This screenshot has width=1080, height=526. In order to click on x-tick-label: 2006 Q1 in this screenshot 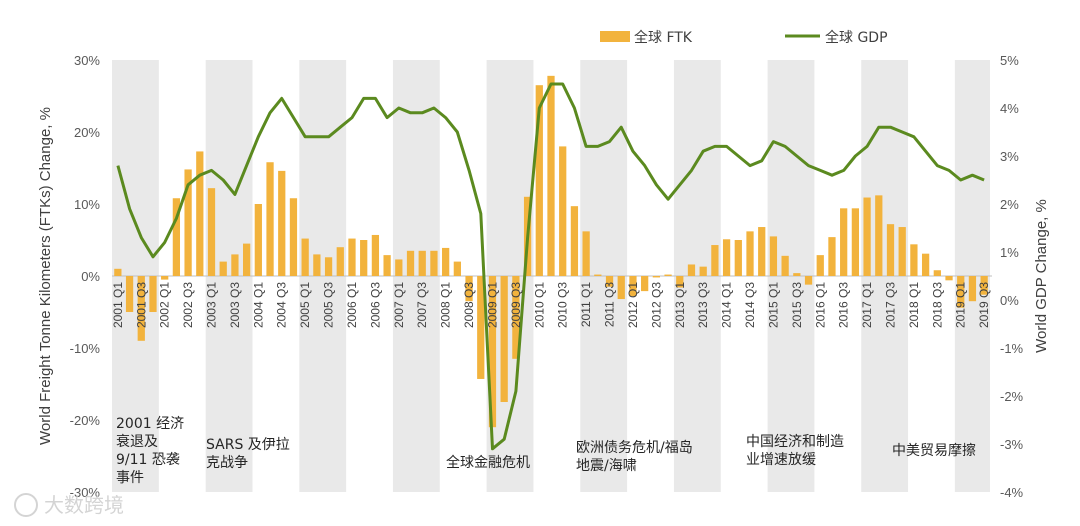, I will do `click(352, 305)`.